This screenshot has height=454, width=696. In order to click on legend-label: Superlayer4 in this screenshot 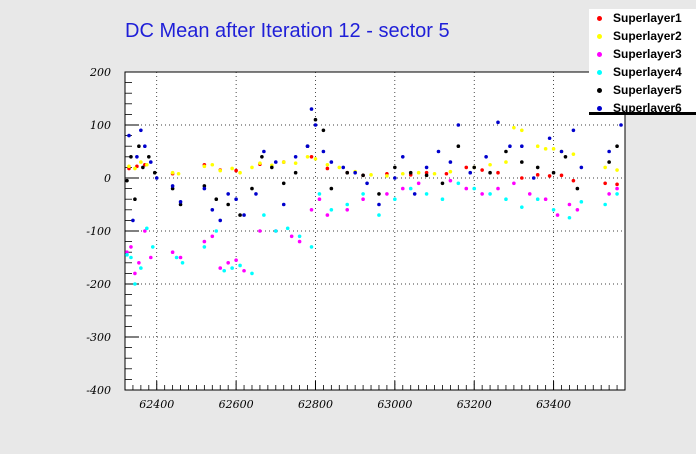, I will do `click(647, 72)`.